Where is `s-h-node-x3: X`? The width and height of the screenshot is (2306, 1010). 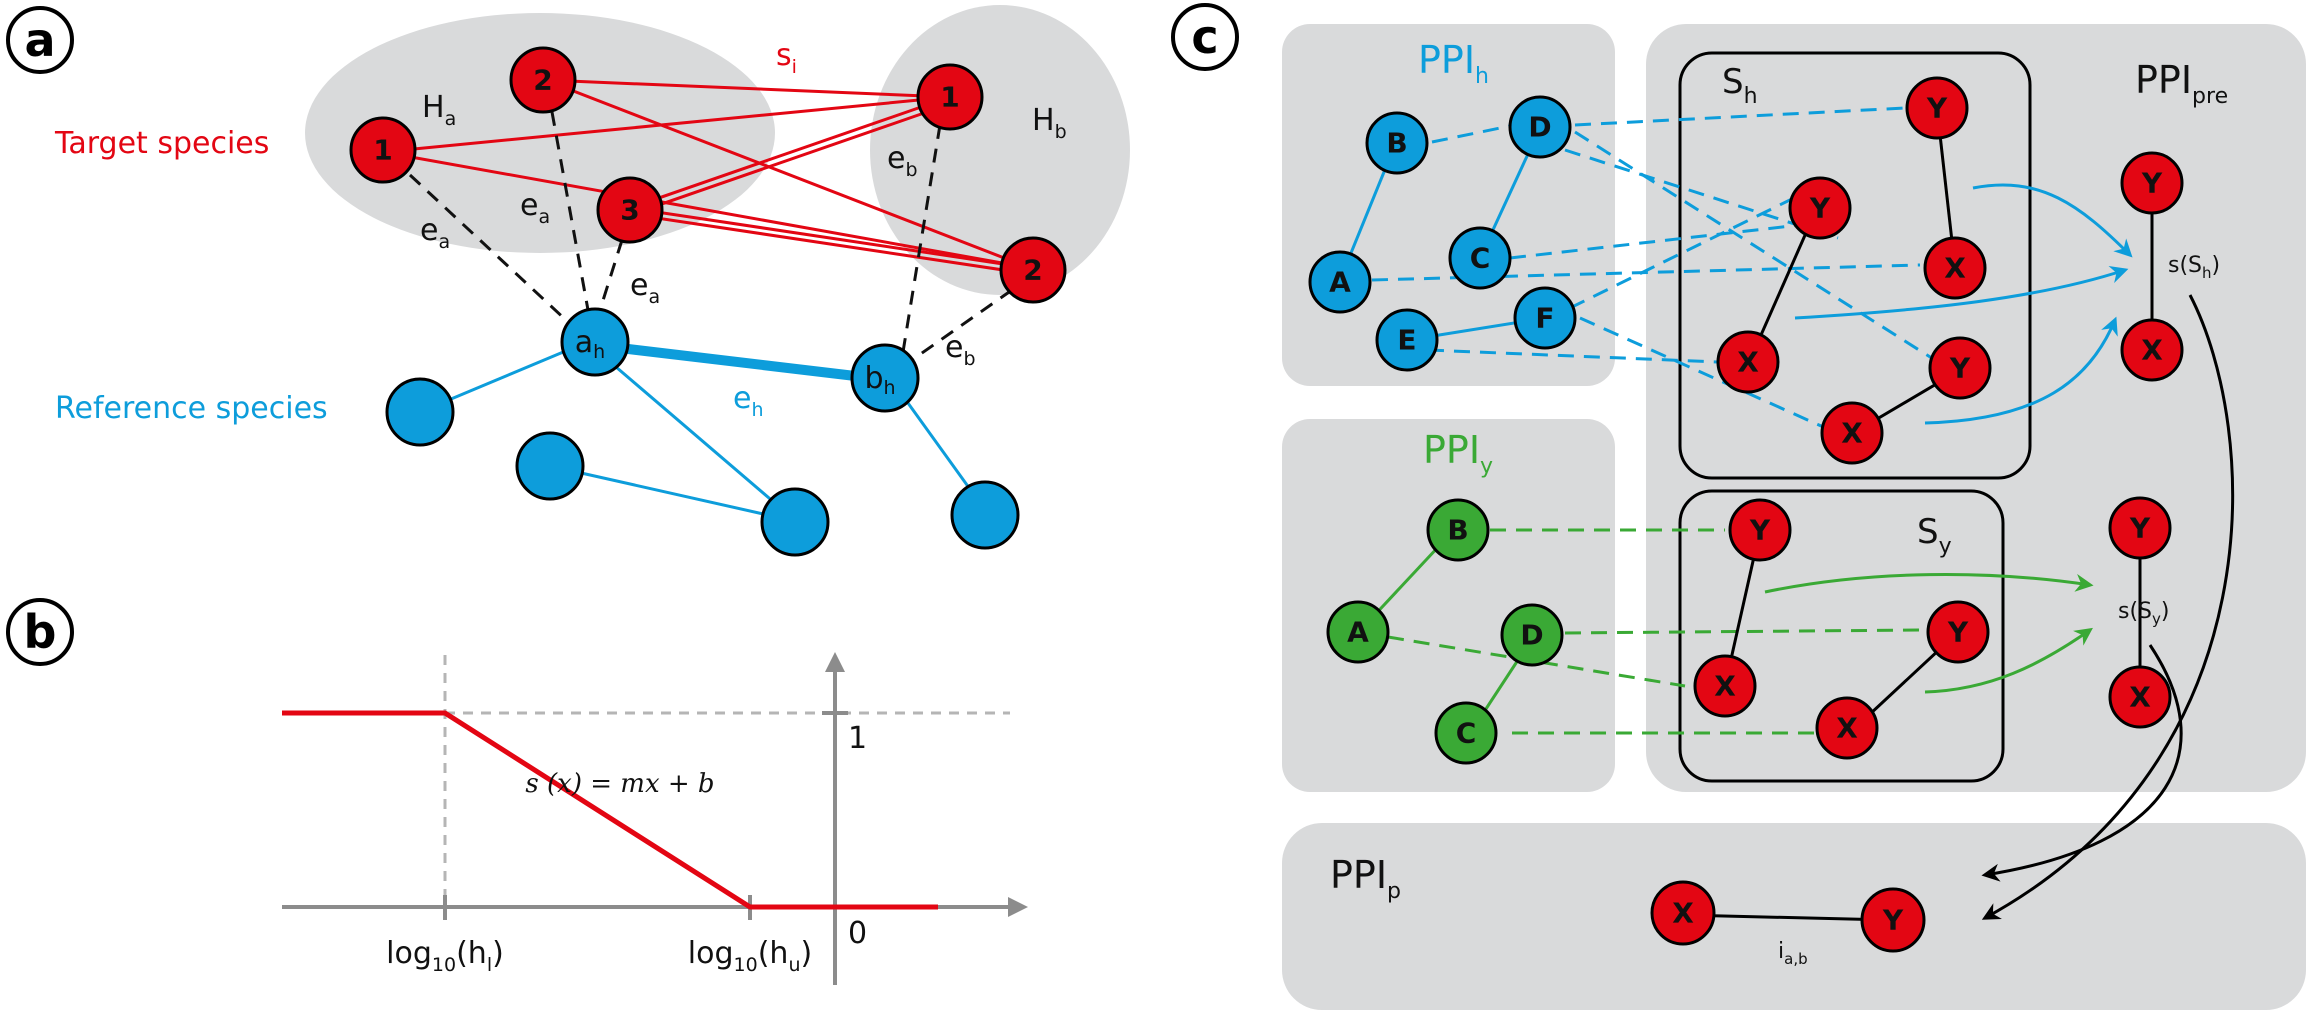
s-h-node-x3: X is located at coordinates (1852, 433).